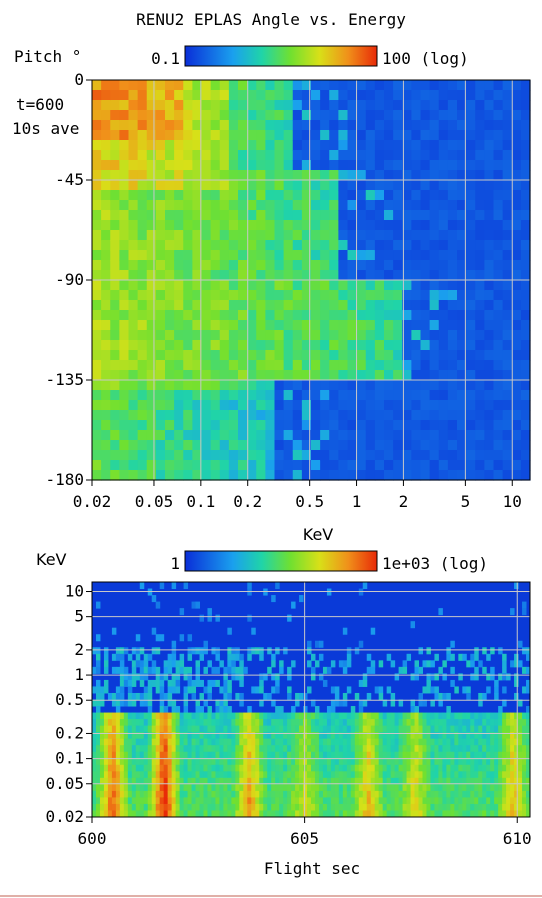 This screenshot has height=898, width=542. What do you see at coordinates (304, 838) in the screenshot?
I see `bottom-x-tick-label: 605` at bounding box center [304, 838].